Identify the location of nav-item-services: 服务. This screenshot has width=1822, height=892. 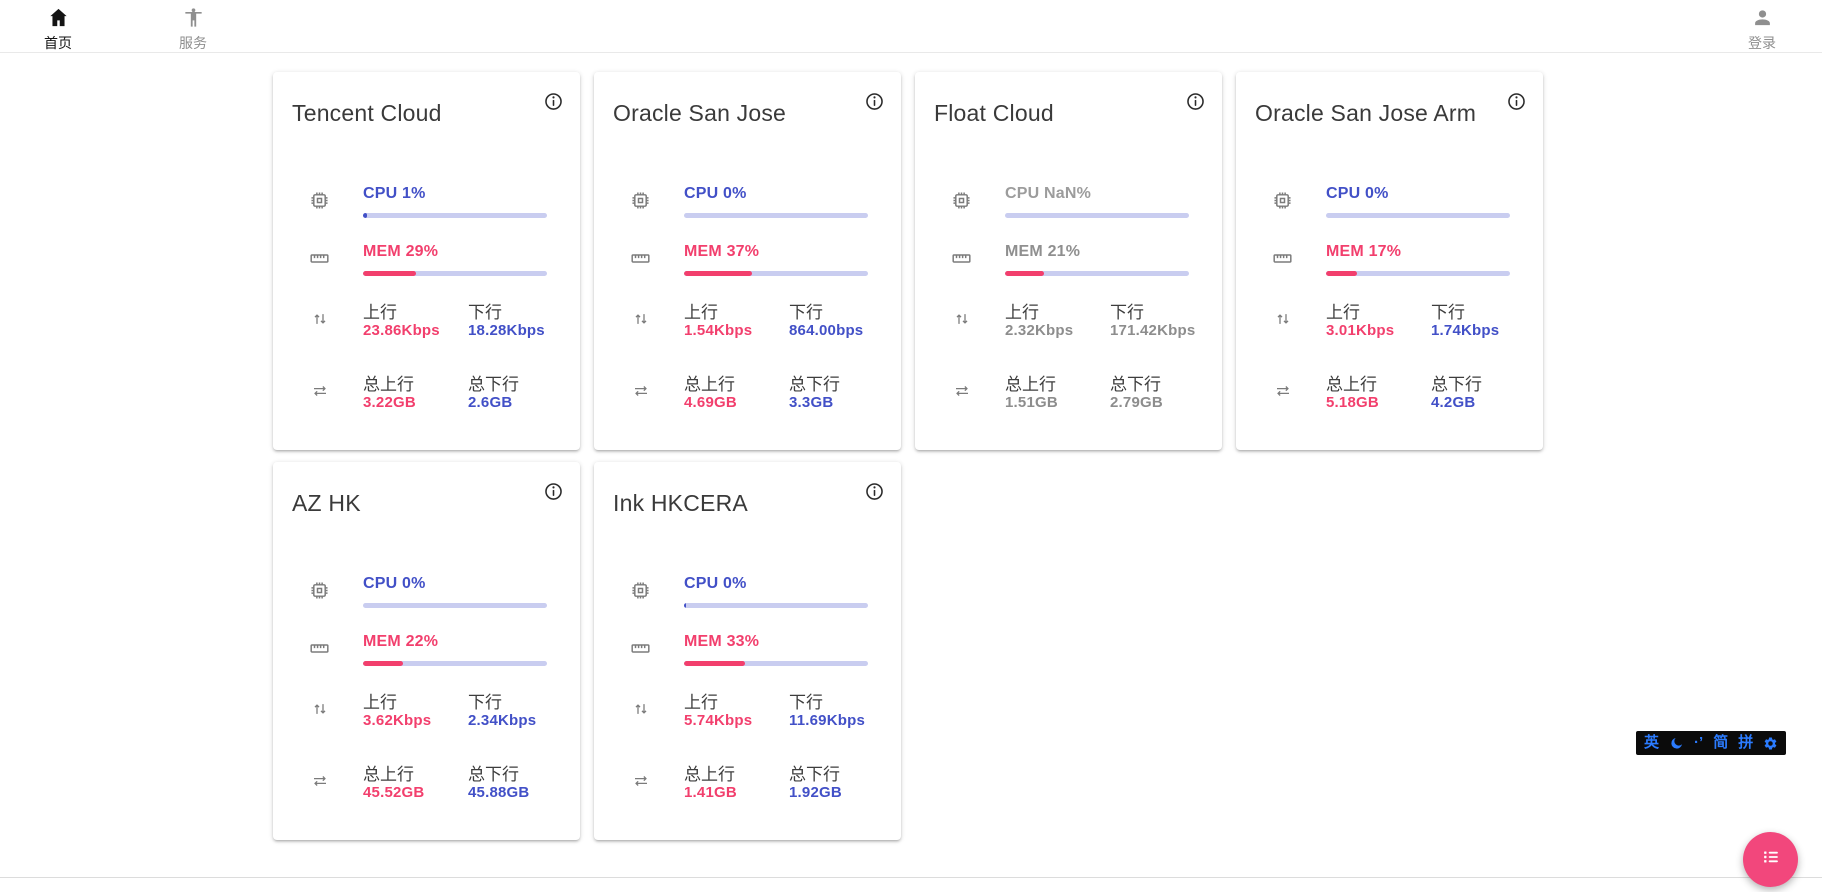
(193, 28).